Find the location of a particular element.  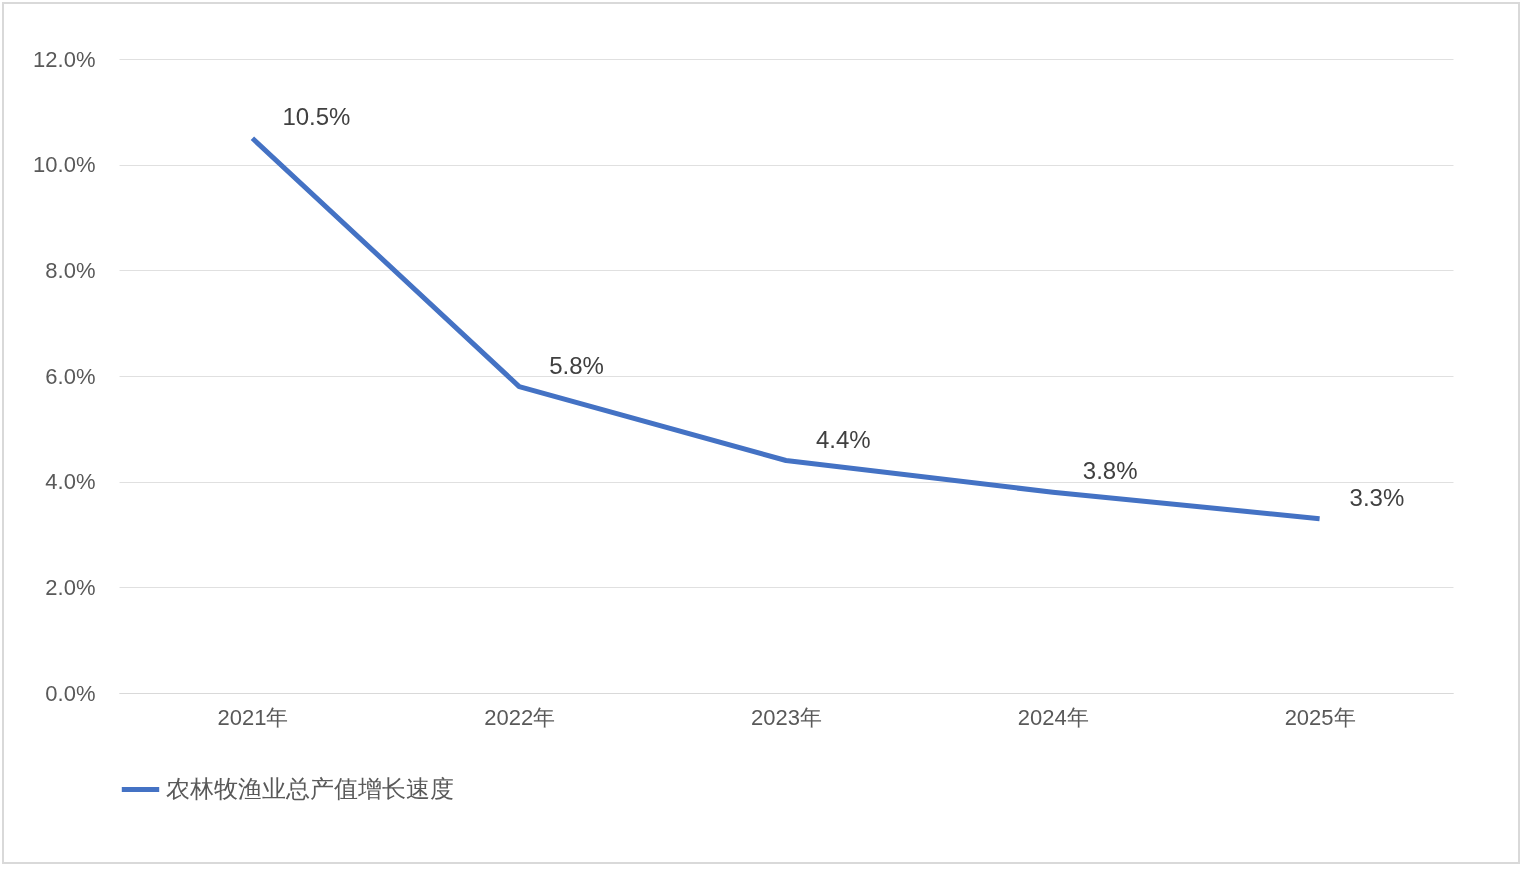

y-tick-label: 4.0% is located at coordinates (70, 482).